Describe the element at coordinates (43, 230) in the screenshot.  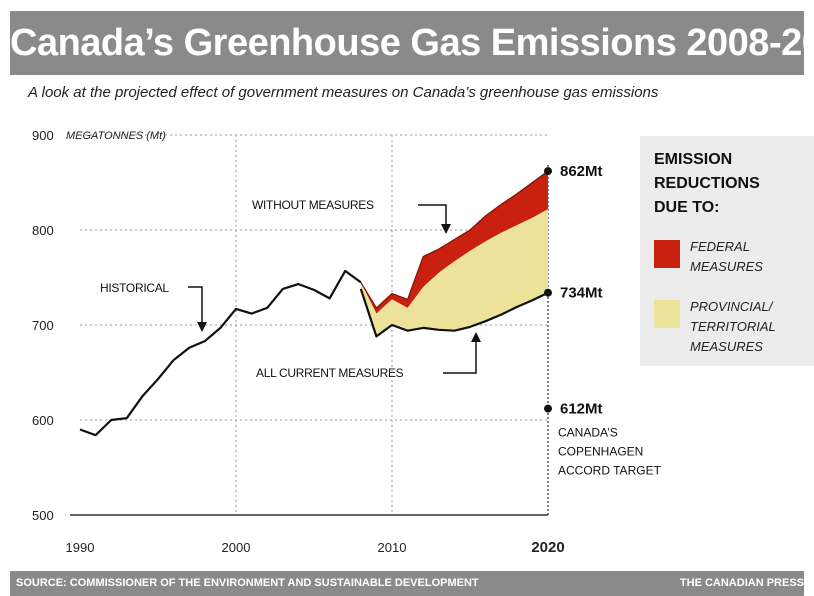
I see `y-tick-label: 800` at that location.